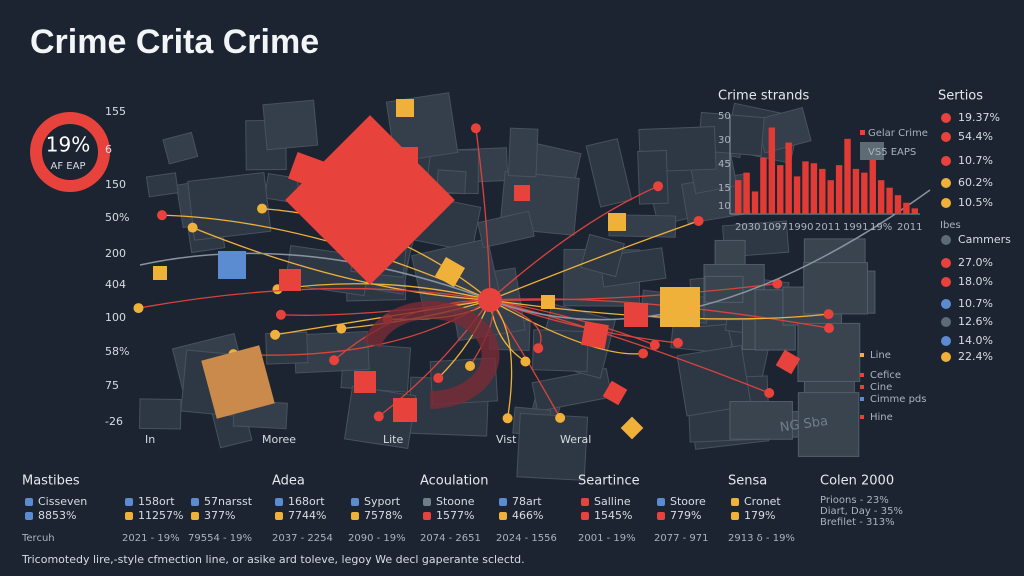  I want to click on hist-x-label: 1990, so click(800, 227).